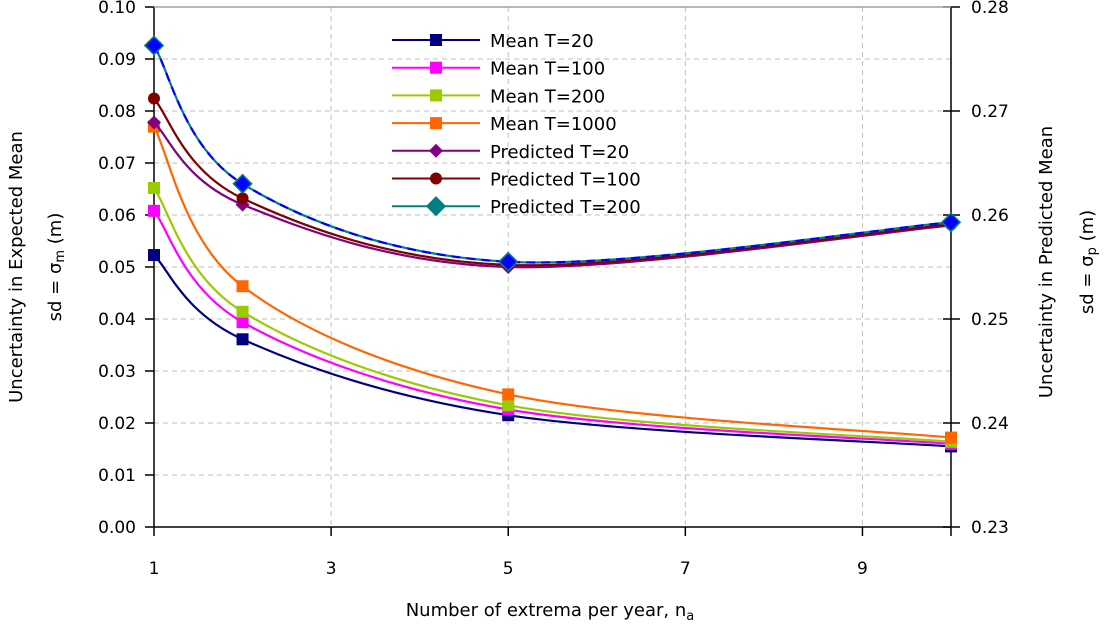  What do you see at coordinates (990, 320) in the screenshot?
I see `y-right-tick-label: 0.25` at bounding box center [990, 320].